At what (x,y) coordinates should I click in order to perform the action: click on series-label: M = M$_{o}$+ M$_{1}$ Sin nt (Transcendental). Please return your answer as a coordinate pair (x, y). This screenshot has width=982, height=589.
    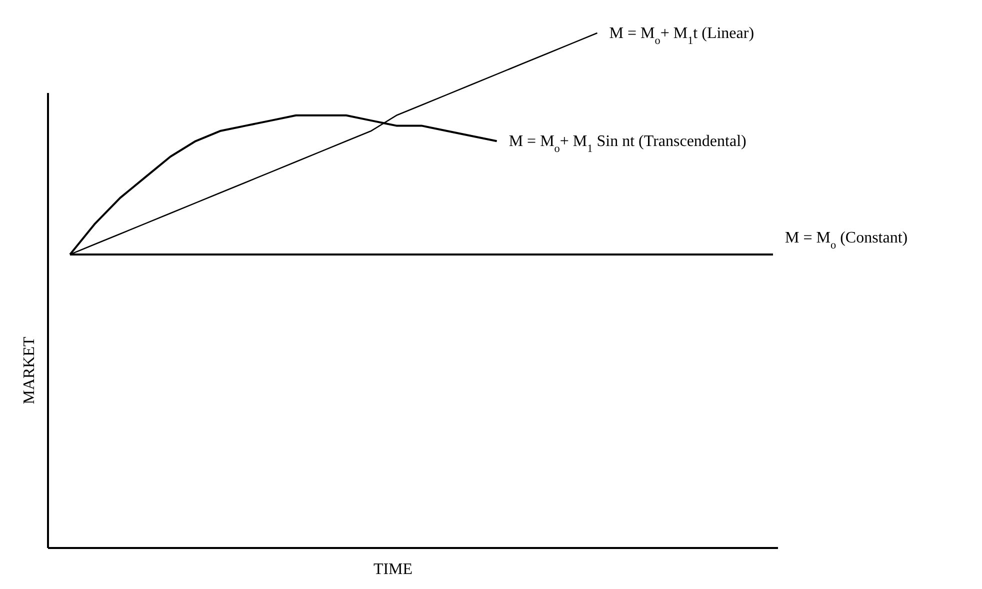
    Looking at the image, I should click on (627, 144).